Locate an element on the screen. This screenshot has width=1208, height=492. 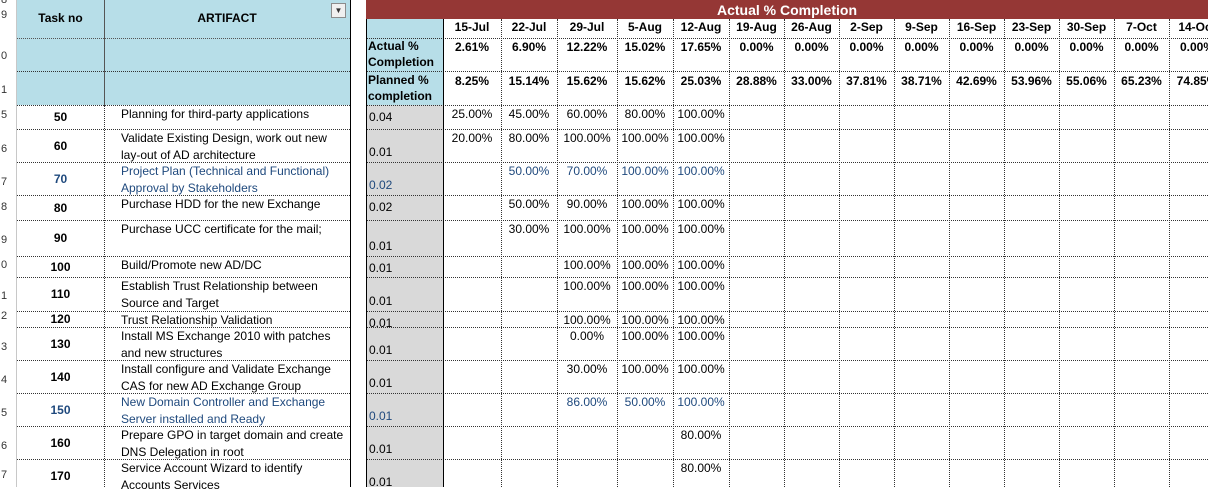
task-number: 150 is located at coordinates (60, 409).